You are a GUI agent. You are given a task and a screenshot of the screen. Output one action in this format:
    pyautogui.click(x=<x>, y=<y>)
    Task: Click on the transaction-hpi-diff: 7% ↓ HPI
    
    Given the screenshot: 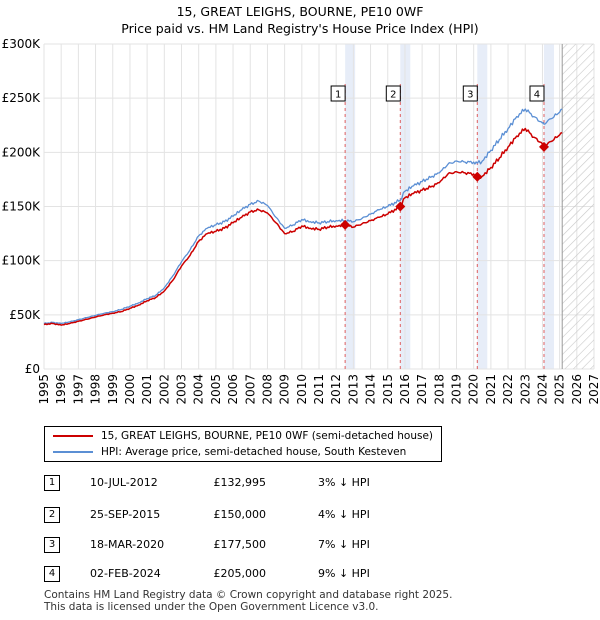 What is the action you would take?
    pyautogui.click(x=344, y=544)
    